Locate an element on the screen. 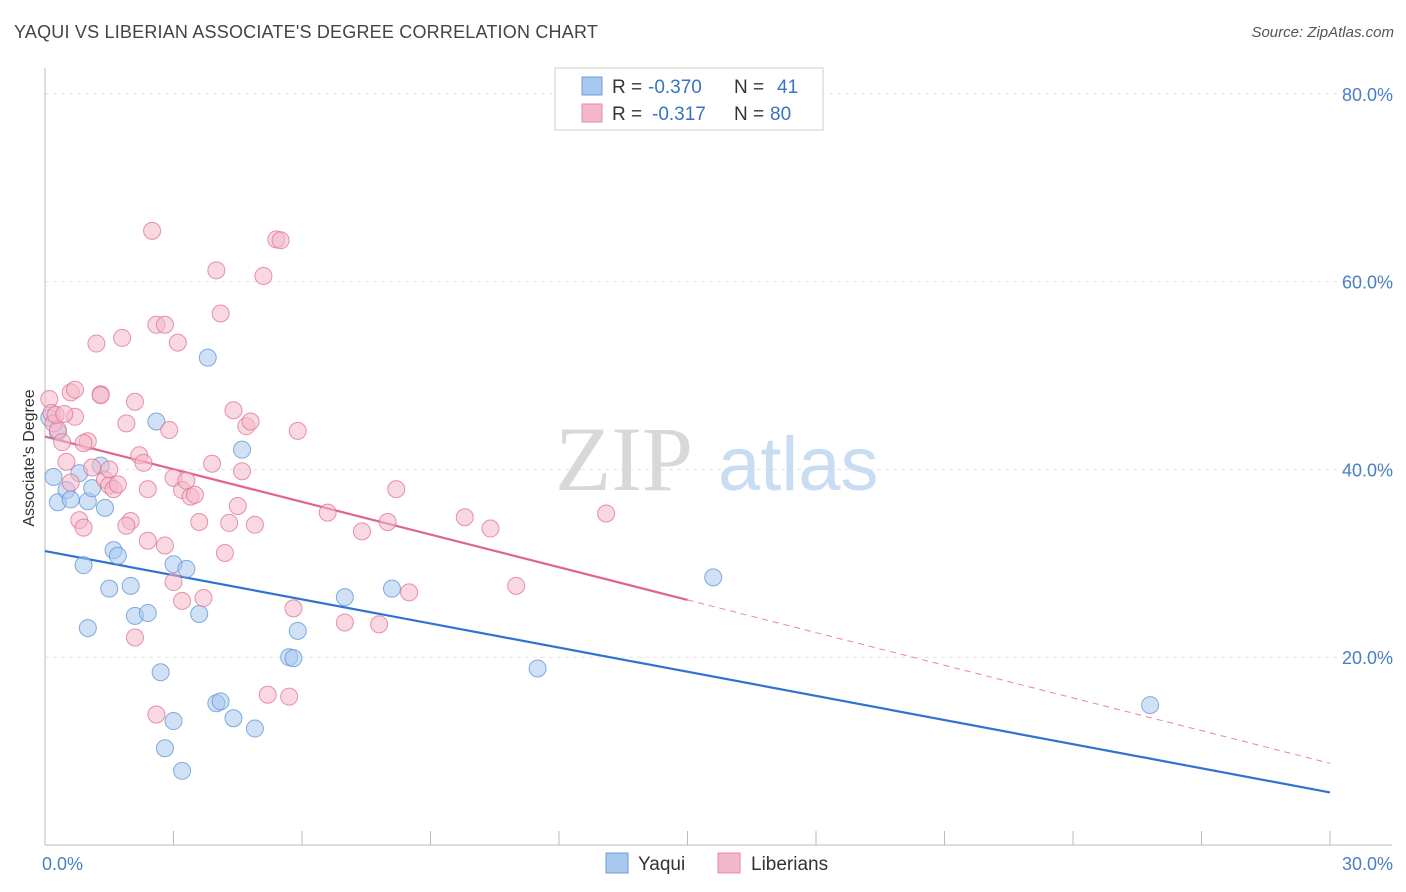 The image size is (1406, 892). y-tick-label: 40.0% is located at coordinates (1367, 470).